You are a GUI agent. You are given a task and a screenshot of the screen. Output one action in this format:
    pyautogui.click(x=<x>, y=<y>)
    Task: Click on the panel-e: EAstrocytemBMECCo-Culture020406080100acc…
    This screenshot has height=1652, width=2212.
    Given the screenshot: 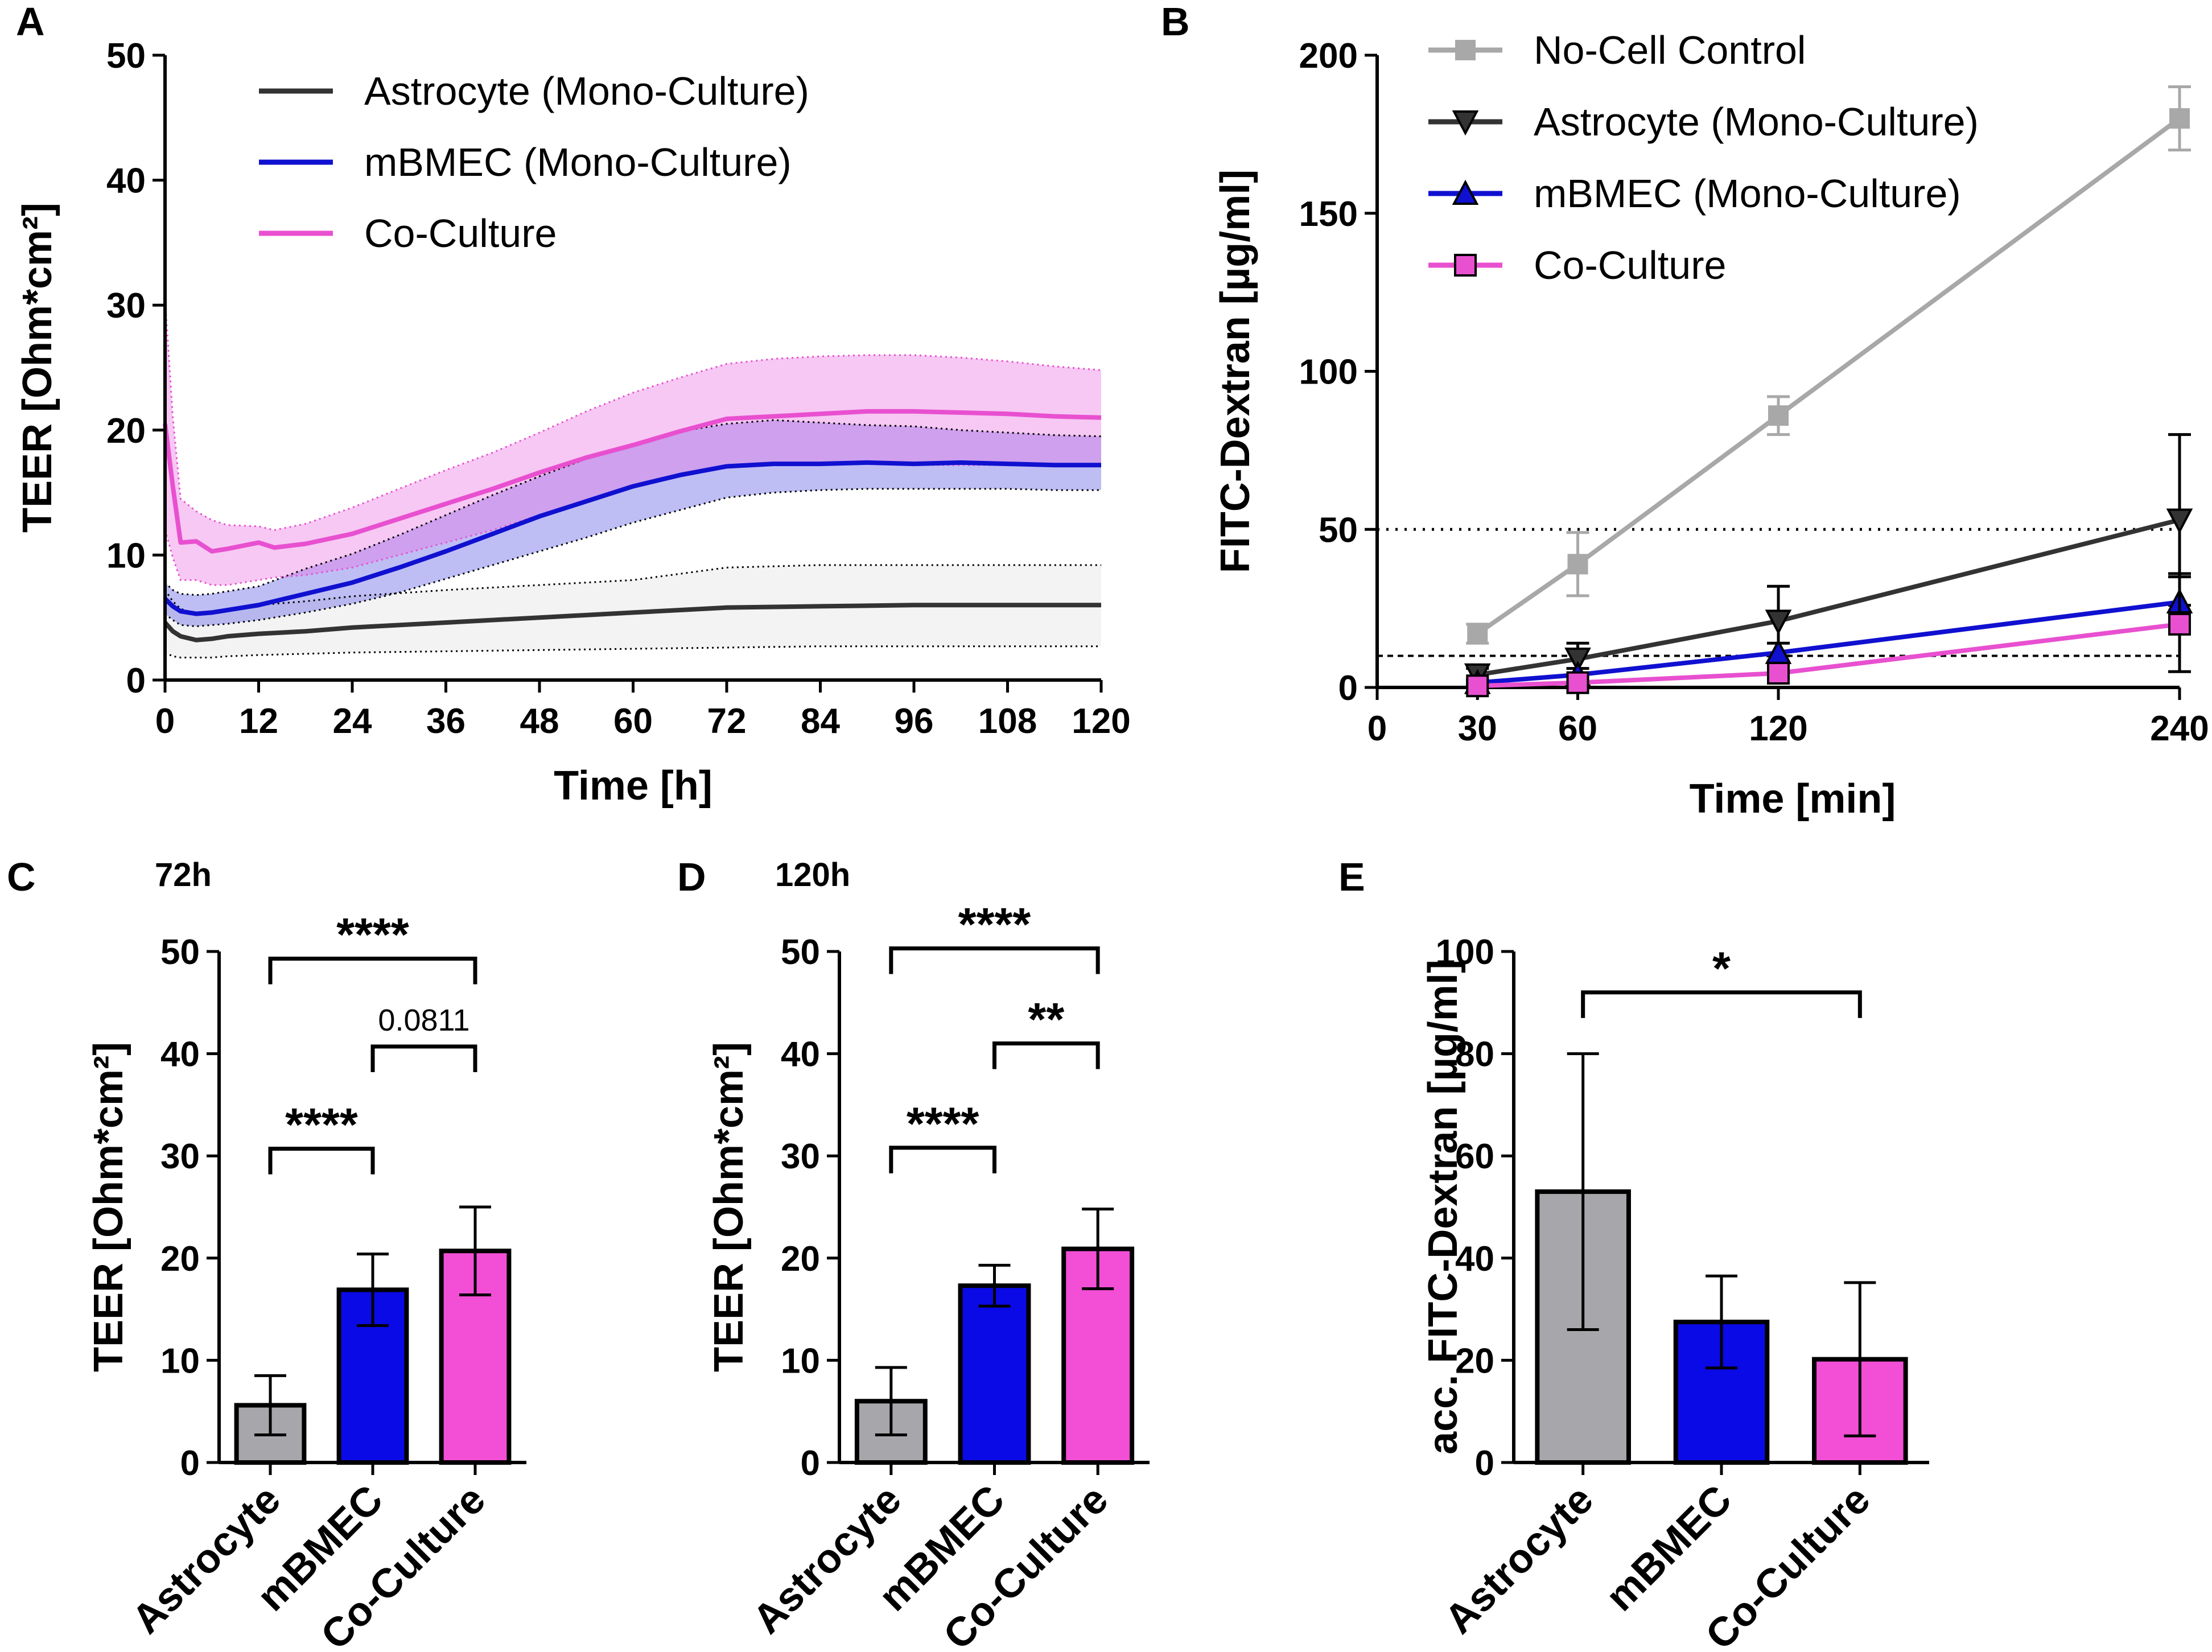 What is the action you would take?
    pyautogui.click(x=1633, y=1254)
    